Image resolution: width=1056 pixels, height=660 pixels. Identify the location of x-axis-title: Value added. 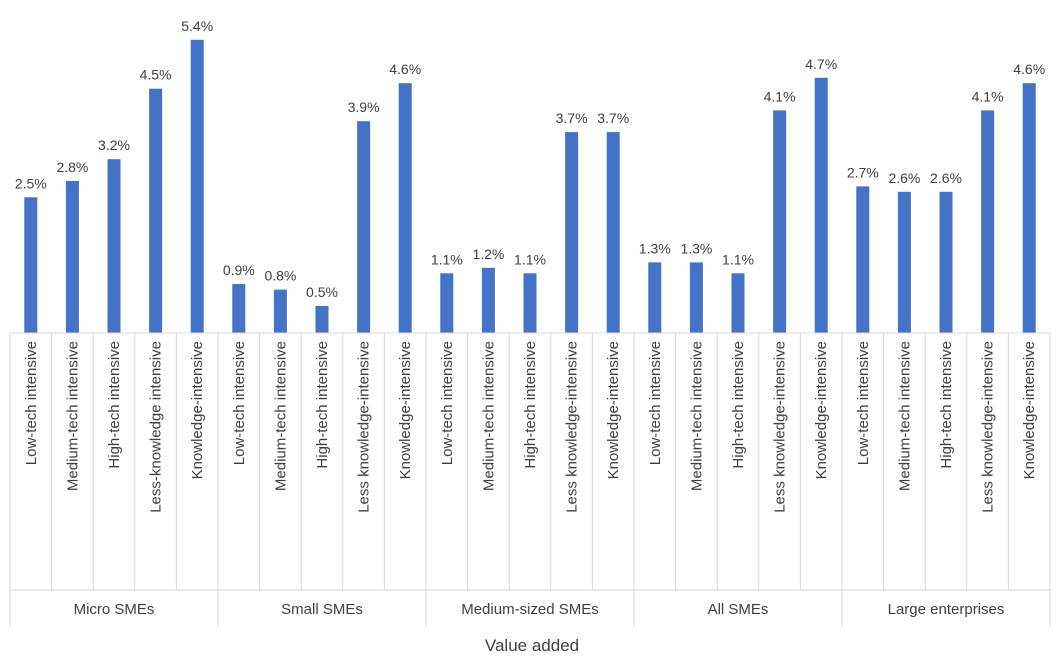
(532, 645).